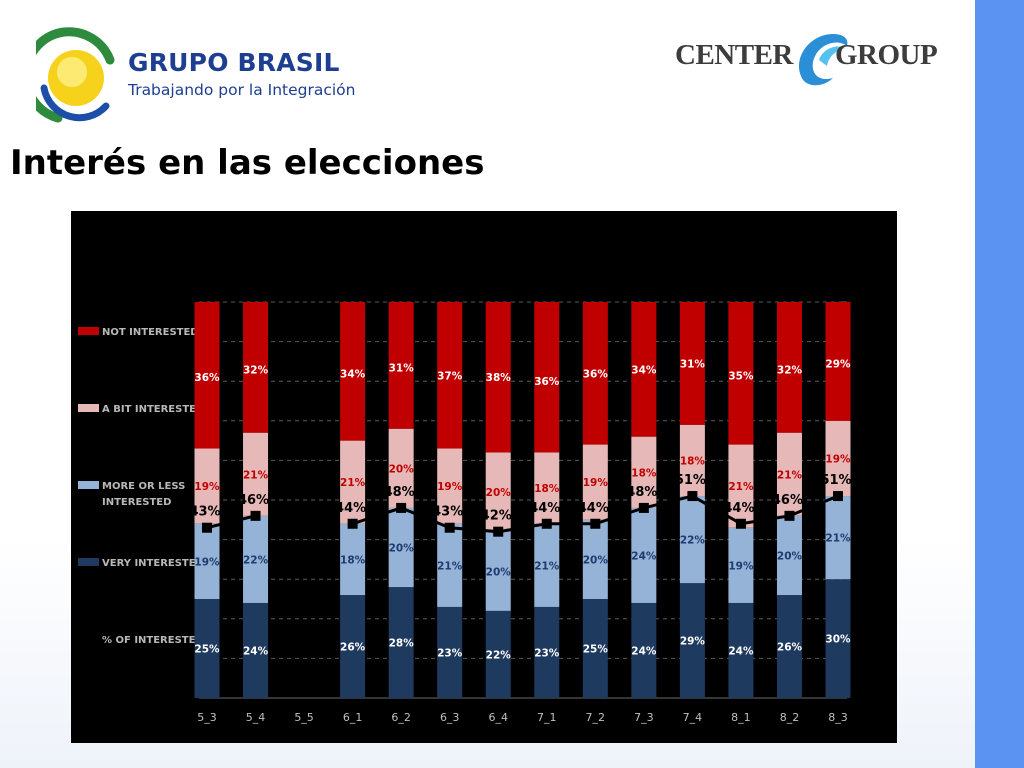 Image resolution: width=1024 pixels, height=768 pixels. Describe the element at coordinates (644, 717) in the screenshot. I see `x-tick-label: 7_3` at that location.